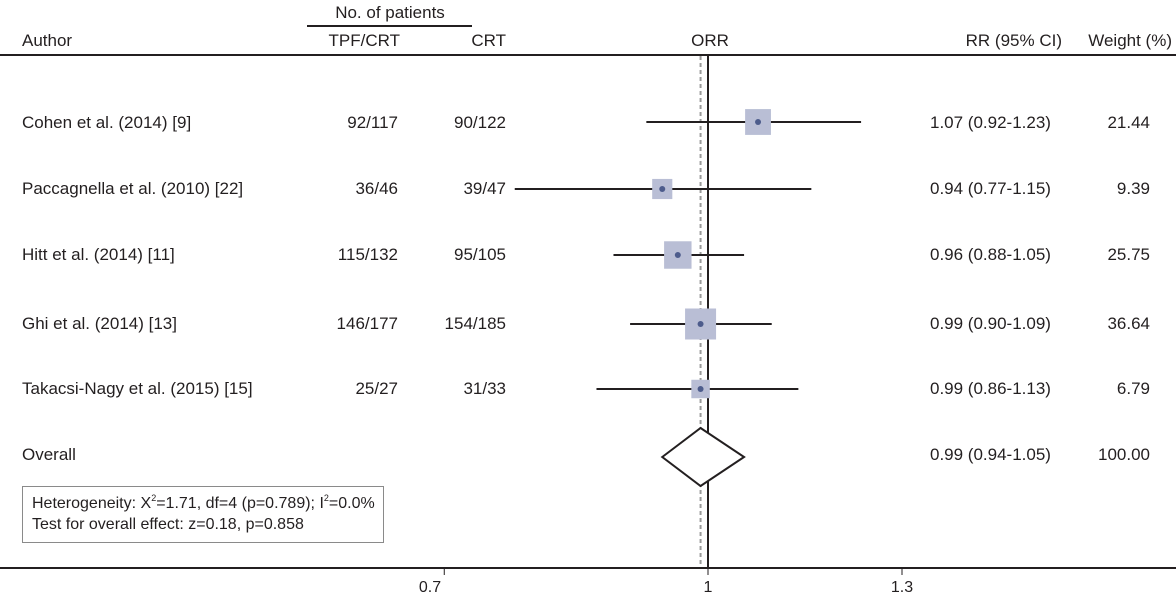 This screenshot has height=601, width=1176. I want to click on axis-rule, so click(588, 568).